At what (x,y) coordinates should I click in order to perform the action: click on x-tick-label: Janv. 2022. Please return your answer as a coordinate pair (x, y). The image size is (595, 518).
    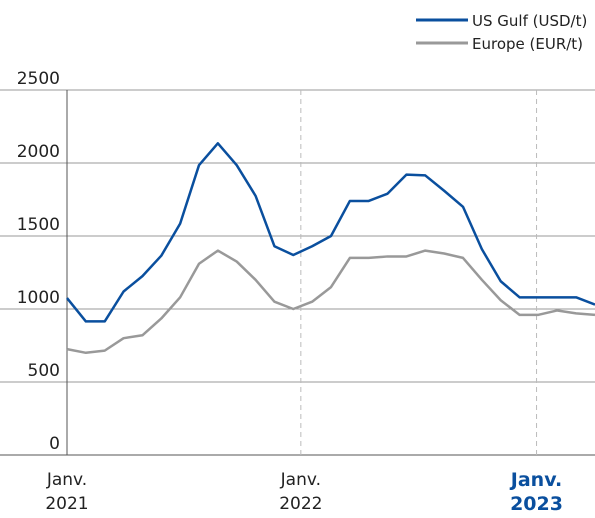
    Looking at the image, I should click on (301, 492).